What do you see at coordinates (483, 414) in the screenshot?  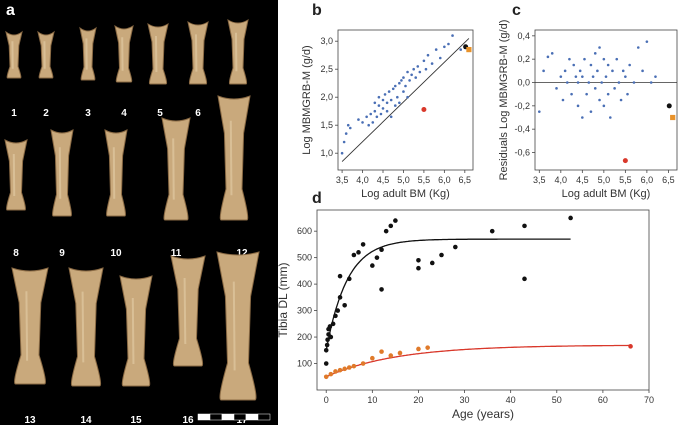 I see `x-axis-label: Age (years)` at bounding box center [483, 414].